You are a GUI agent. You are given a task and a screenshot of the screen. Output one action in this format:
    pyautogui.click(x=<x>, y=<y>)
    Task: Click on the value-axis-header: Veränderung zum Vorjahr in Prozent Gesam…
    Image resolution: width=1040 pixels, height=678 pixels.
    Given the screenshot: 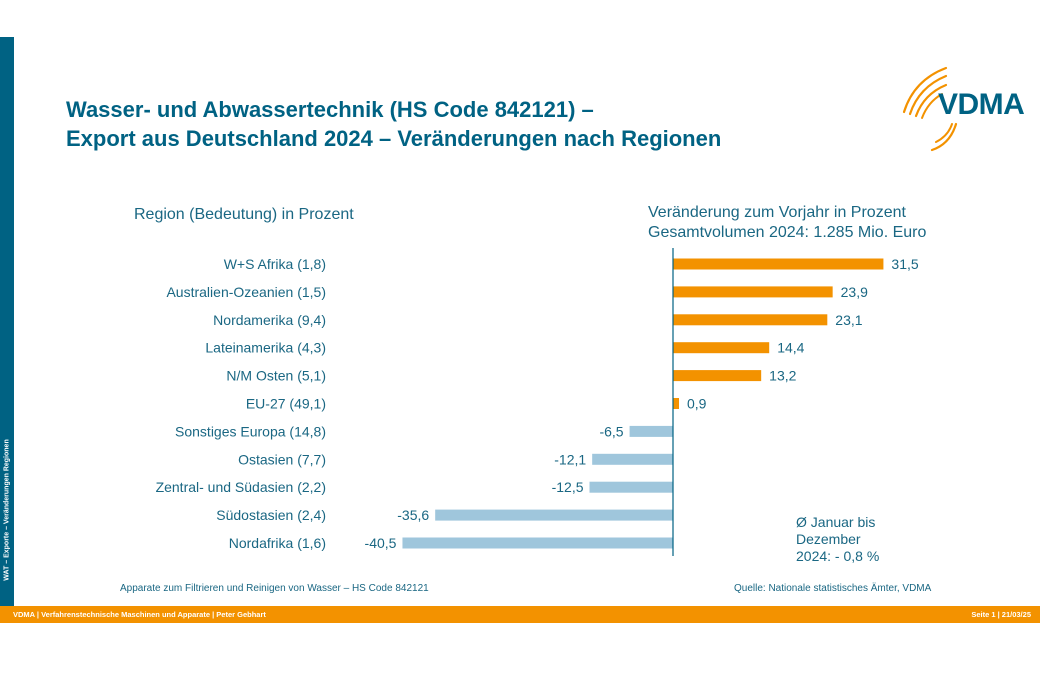 What is the action you would take?
    pyautogui.click(x=787, y=223)
    